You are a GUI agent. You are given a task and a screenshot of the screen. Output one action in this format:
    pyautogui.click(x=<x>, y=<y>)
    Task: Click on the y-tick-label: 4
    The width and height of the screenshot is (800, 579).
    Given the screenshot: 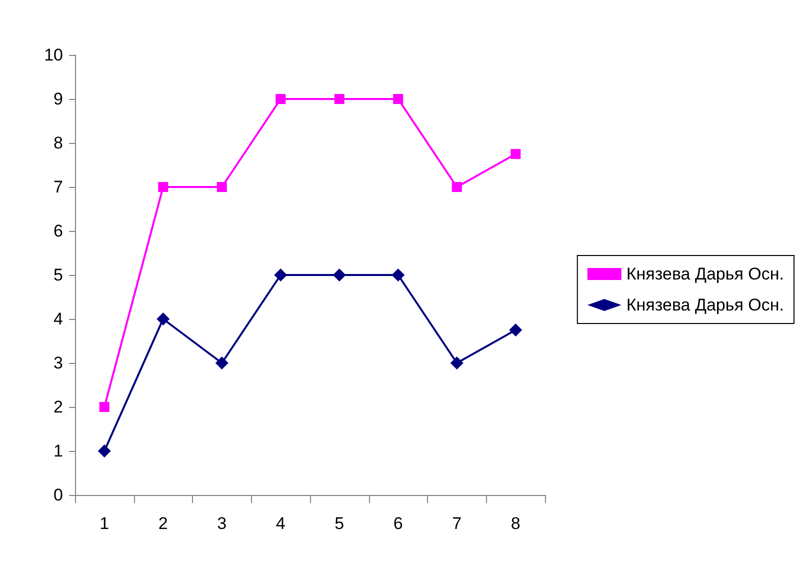 What is the action you would take?
    pyautogui.click(x=58, y=319)
    